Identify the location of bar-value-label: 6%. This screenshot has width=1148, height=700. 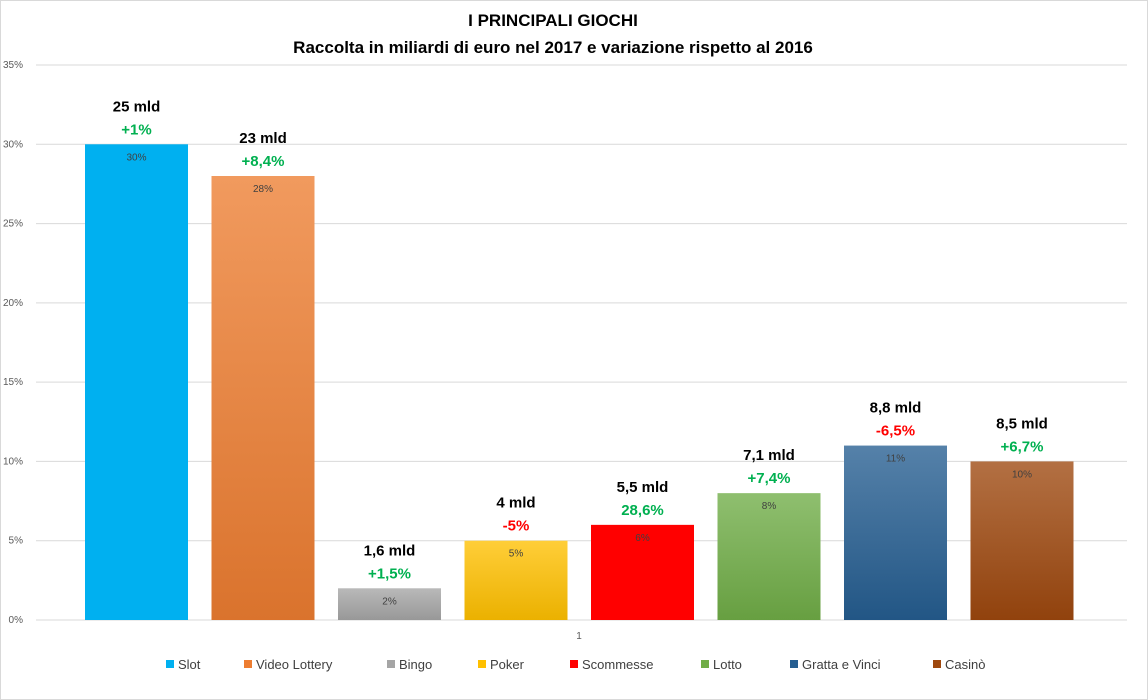
(642, 538).